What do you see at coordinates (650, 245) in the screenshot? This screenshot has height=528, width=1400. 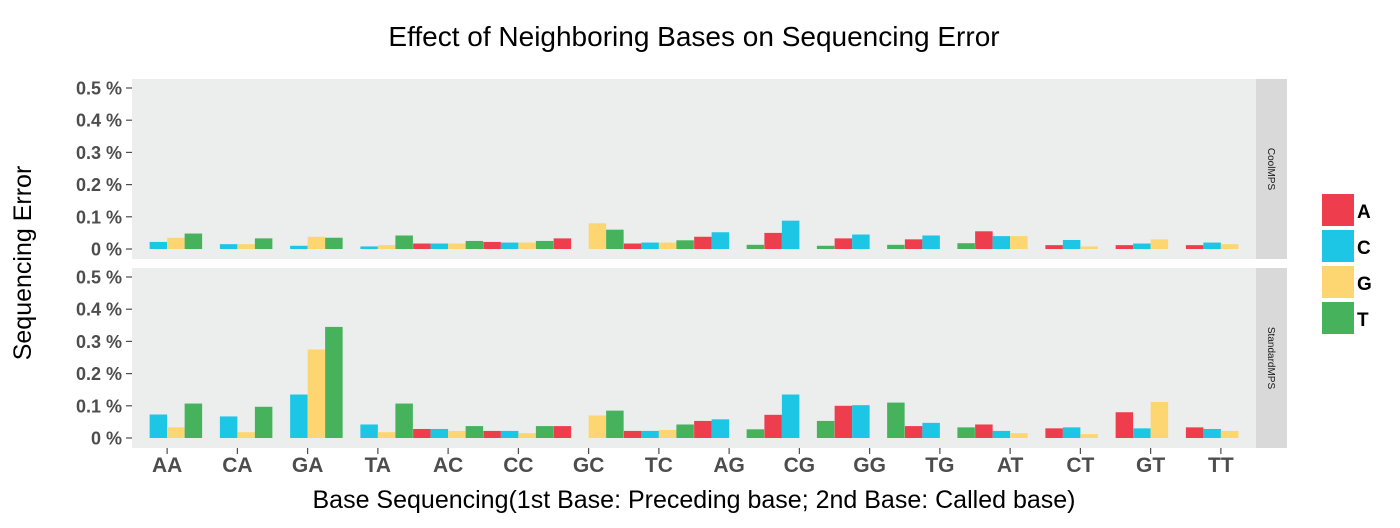 I see `bar-coolmps-tc-c` at bounding box center [650, 245].